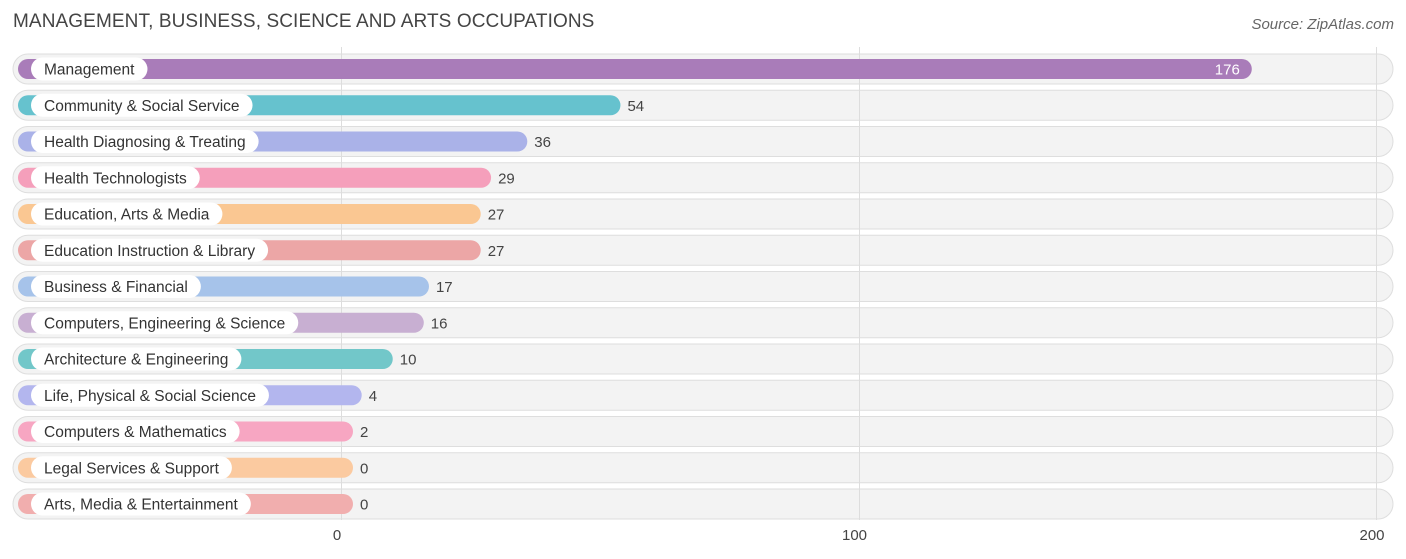 The height and width of the screenshot is (559, 1406). I want to click on x-tick-labels: 0 100 200, so click(859, 535).